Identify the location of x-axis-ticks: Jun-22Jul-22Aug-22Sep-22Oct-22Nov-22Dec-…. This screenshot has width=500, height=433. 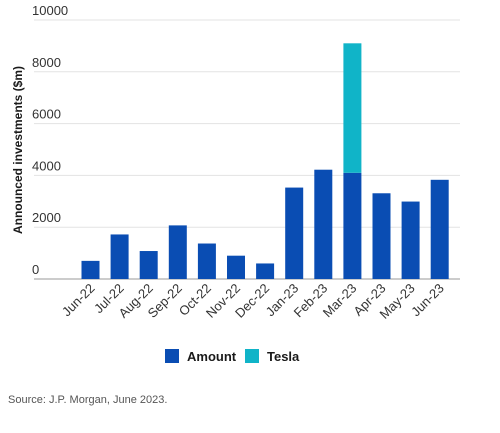
(253, 301).